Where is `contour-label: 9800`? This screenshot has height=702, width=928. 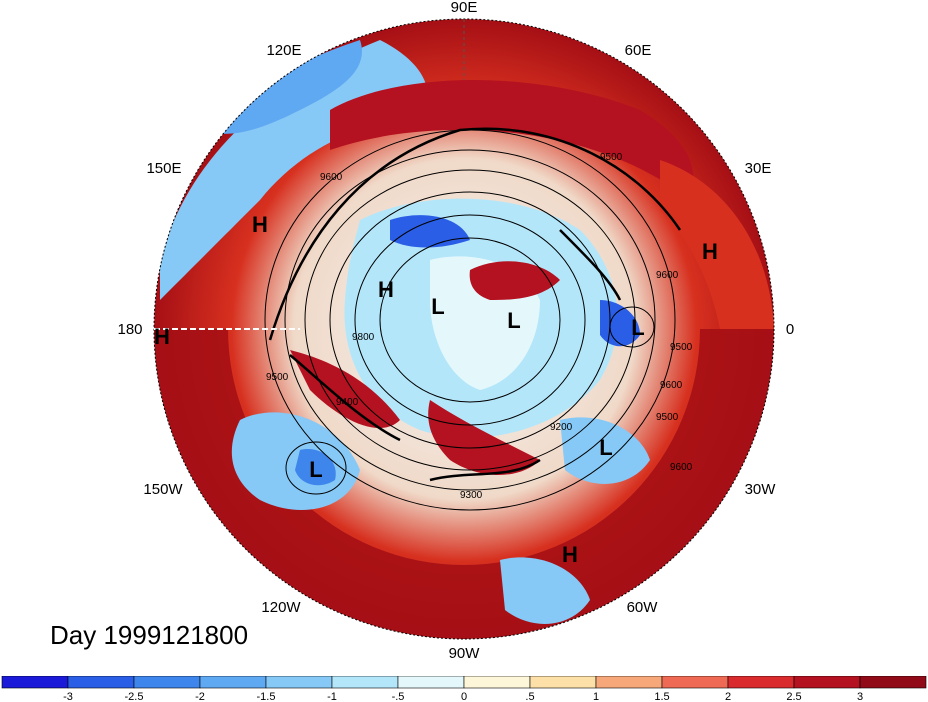 contour-label: 9800 is located at coordinates (363, 337).